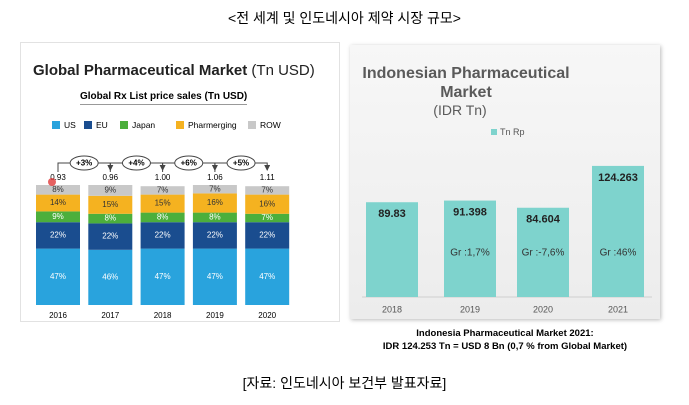 The image size is (689, 405). What do you see at coordinates (143, 125) in the screenshot?
I see `legend-label: Japan` at bounding box center [143, 125].